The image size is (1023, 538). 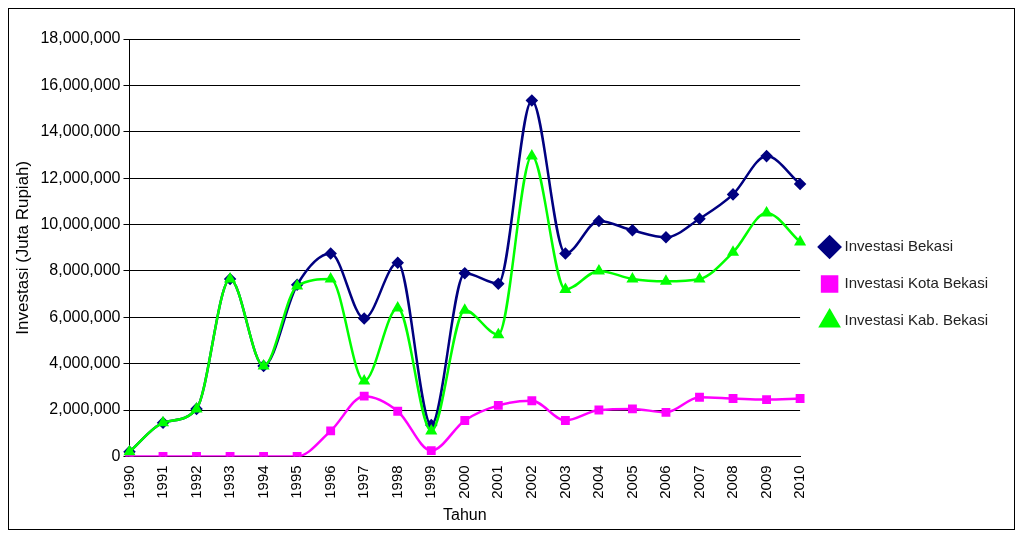 I want to click on y-tick-label: 6,000,000, so click(x=85, y=316).